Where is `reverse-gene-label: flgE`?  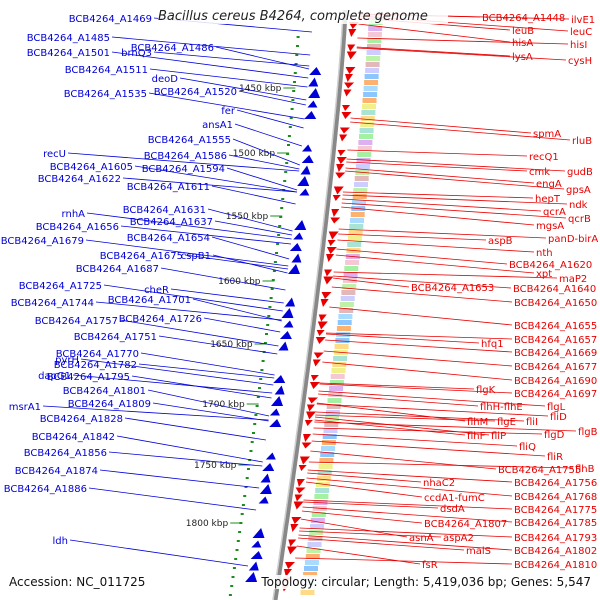 reverse-gene-label: flgE is located at coordinates (506, 422).